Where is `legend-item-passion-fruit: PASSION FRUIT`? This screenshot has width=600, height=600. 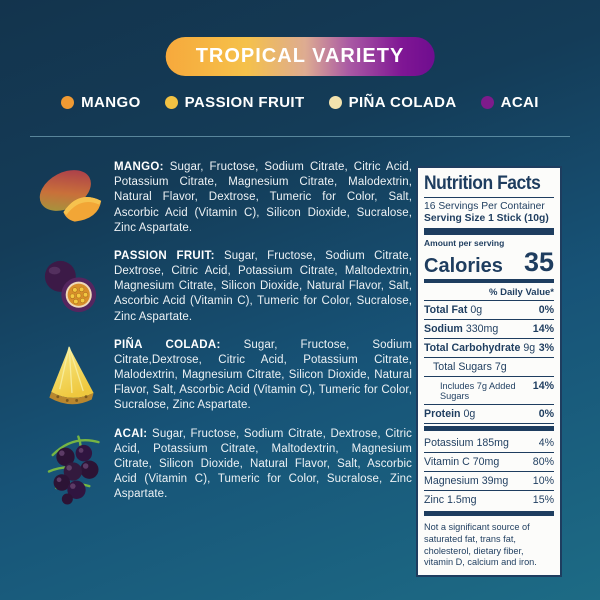 legend-item-passion-fruit: PASSION FRUIT is located at coordinates (234, 102).